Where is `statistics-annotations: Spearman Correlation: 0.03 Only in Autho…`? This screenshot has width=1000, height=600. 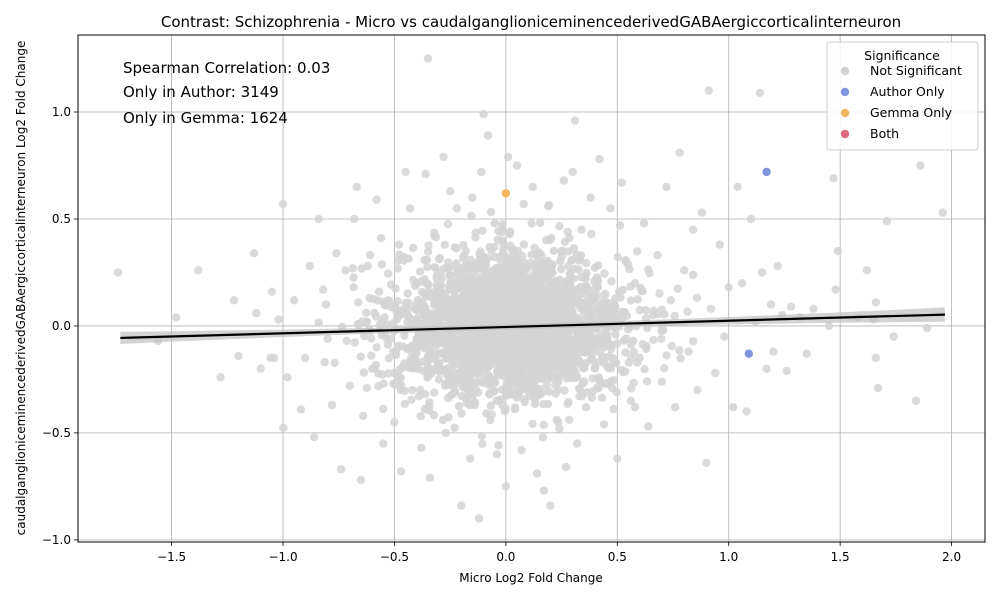 statistics-annotations: Spearman Correlation: 0.03 Only in Autho… is located at coordinates (226, 93).